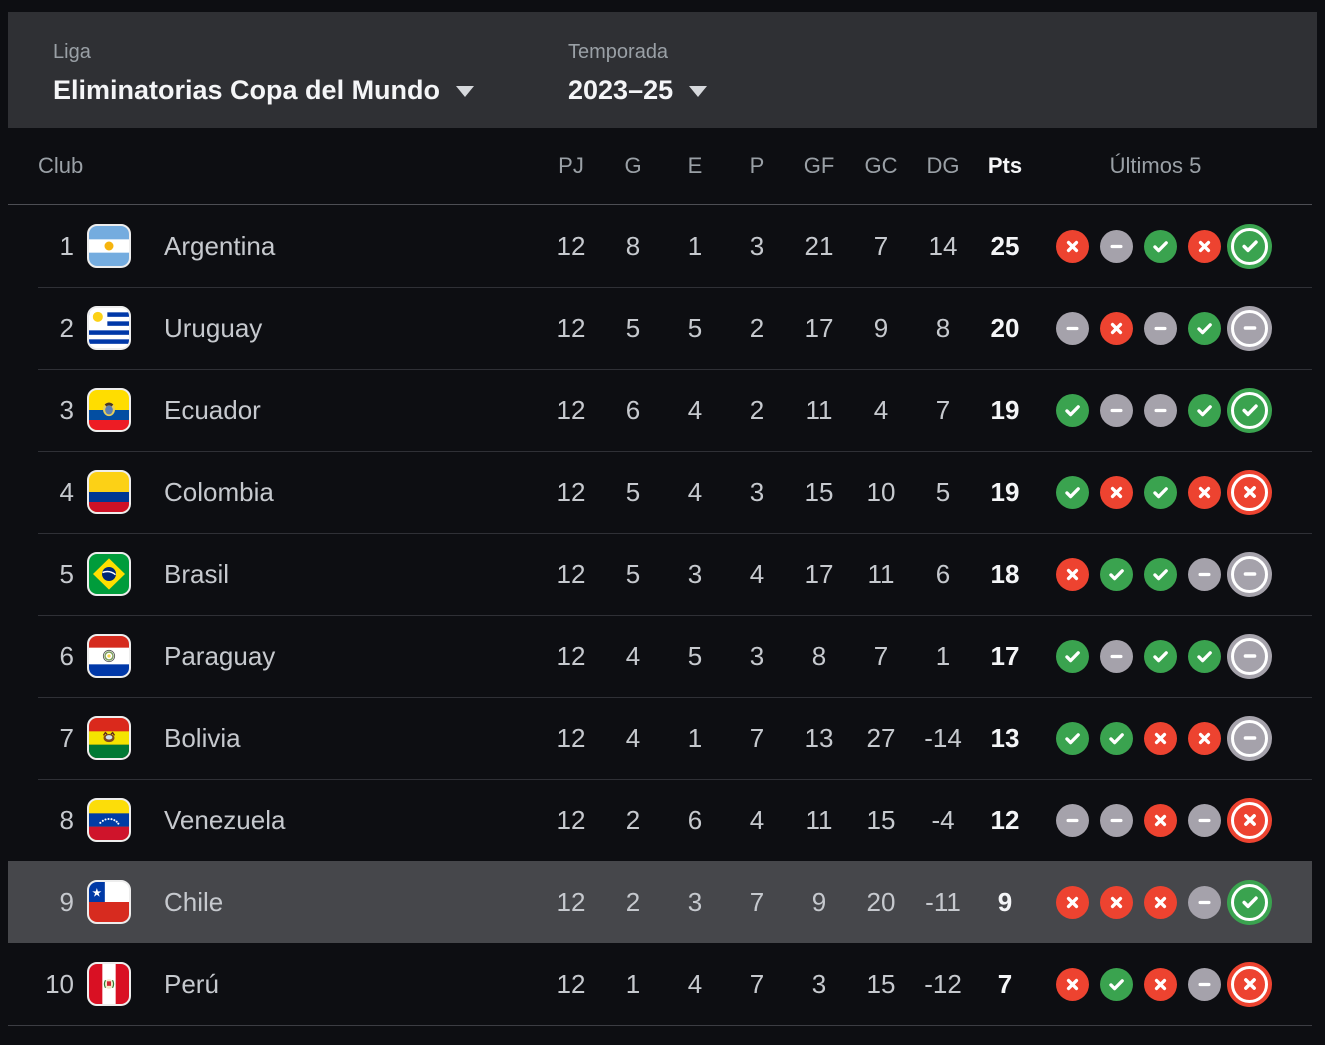  Describe the element at coordinates (109, 492) in the screenshot. I see `colombia-flag-icon` at that location.